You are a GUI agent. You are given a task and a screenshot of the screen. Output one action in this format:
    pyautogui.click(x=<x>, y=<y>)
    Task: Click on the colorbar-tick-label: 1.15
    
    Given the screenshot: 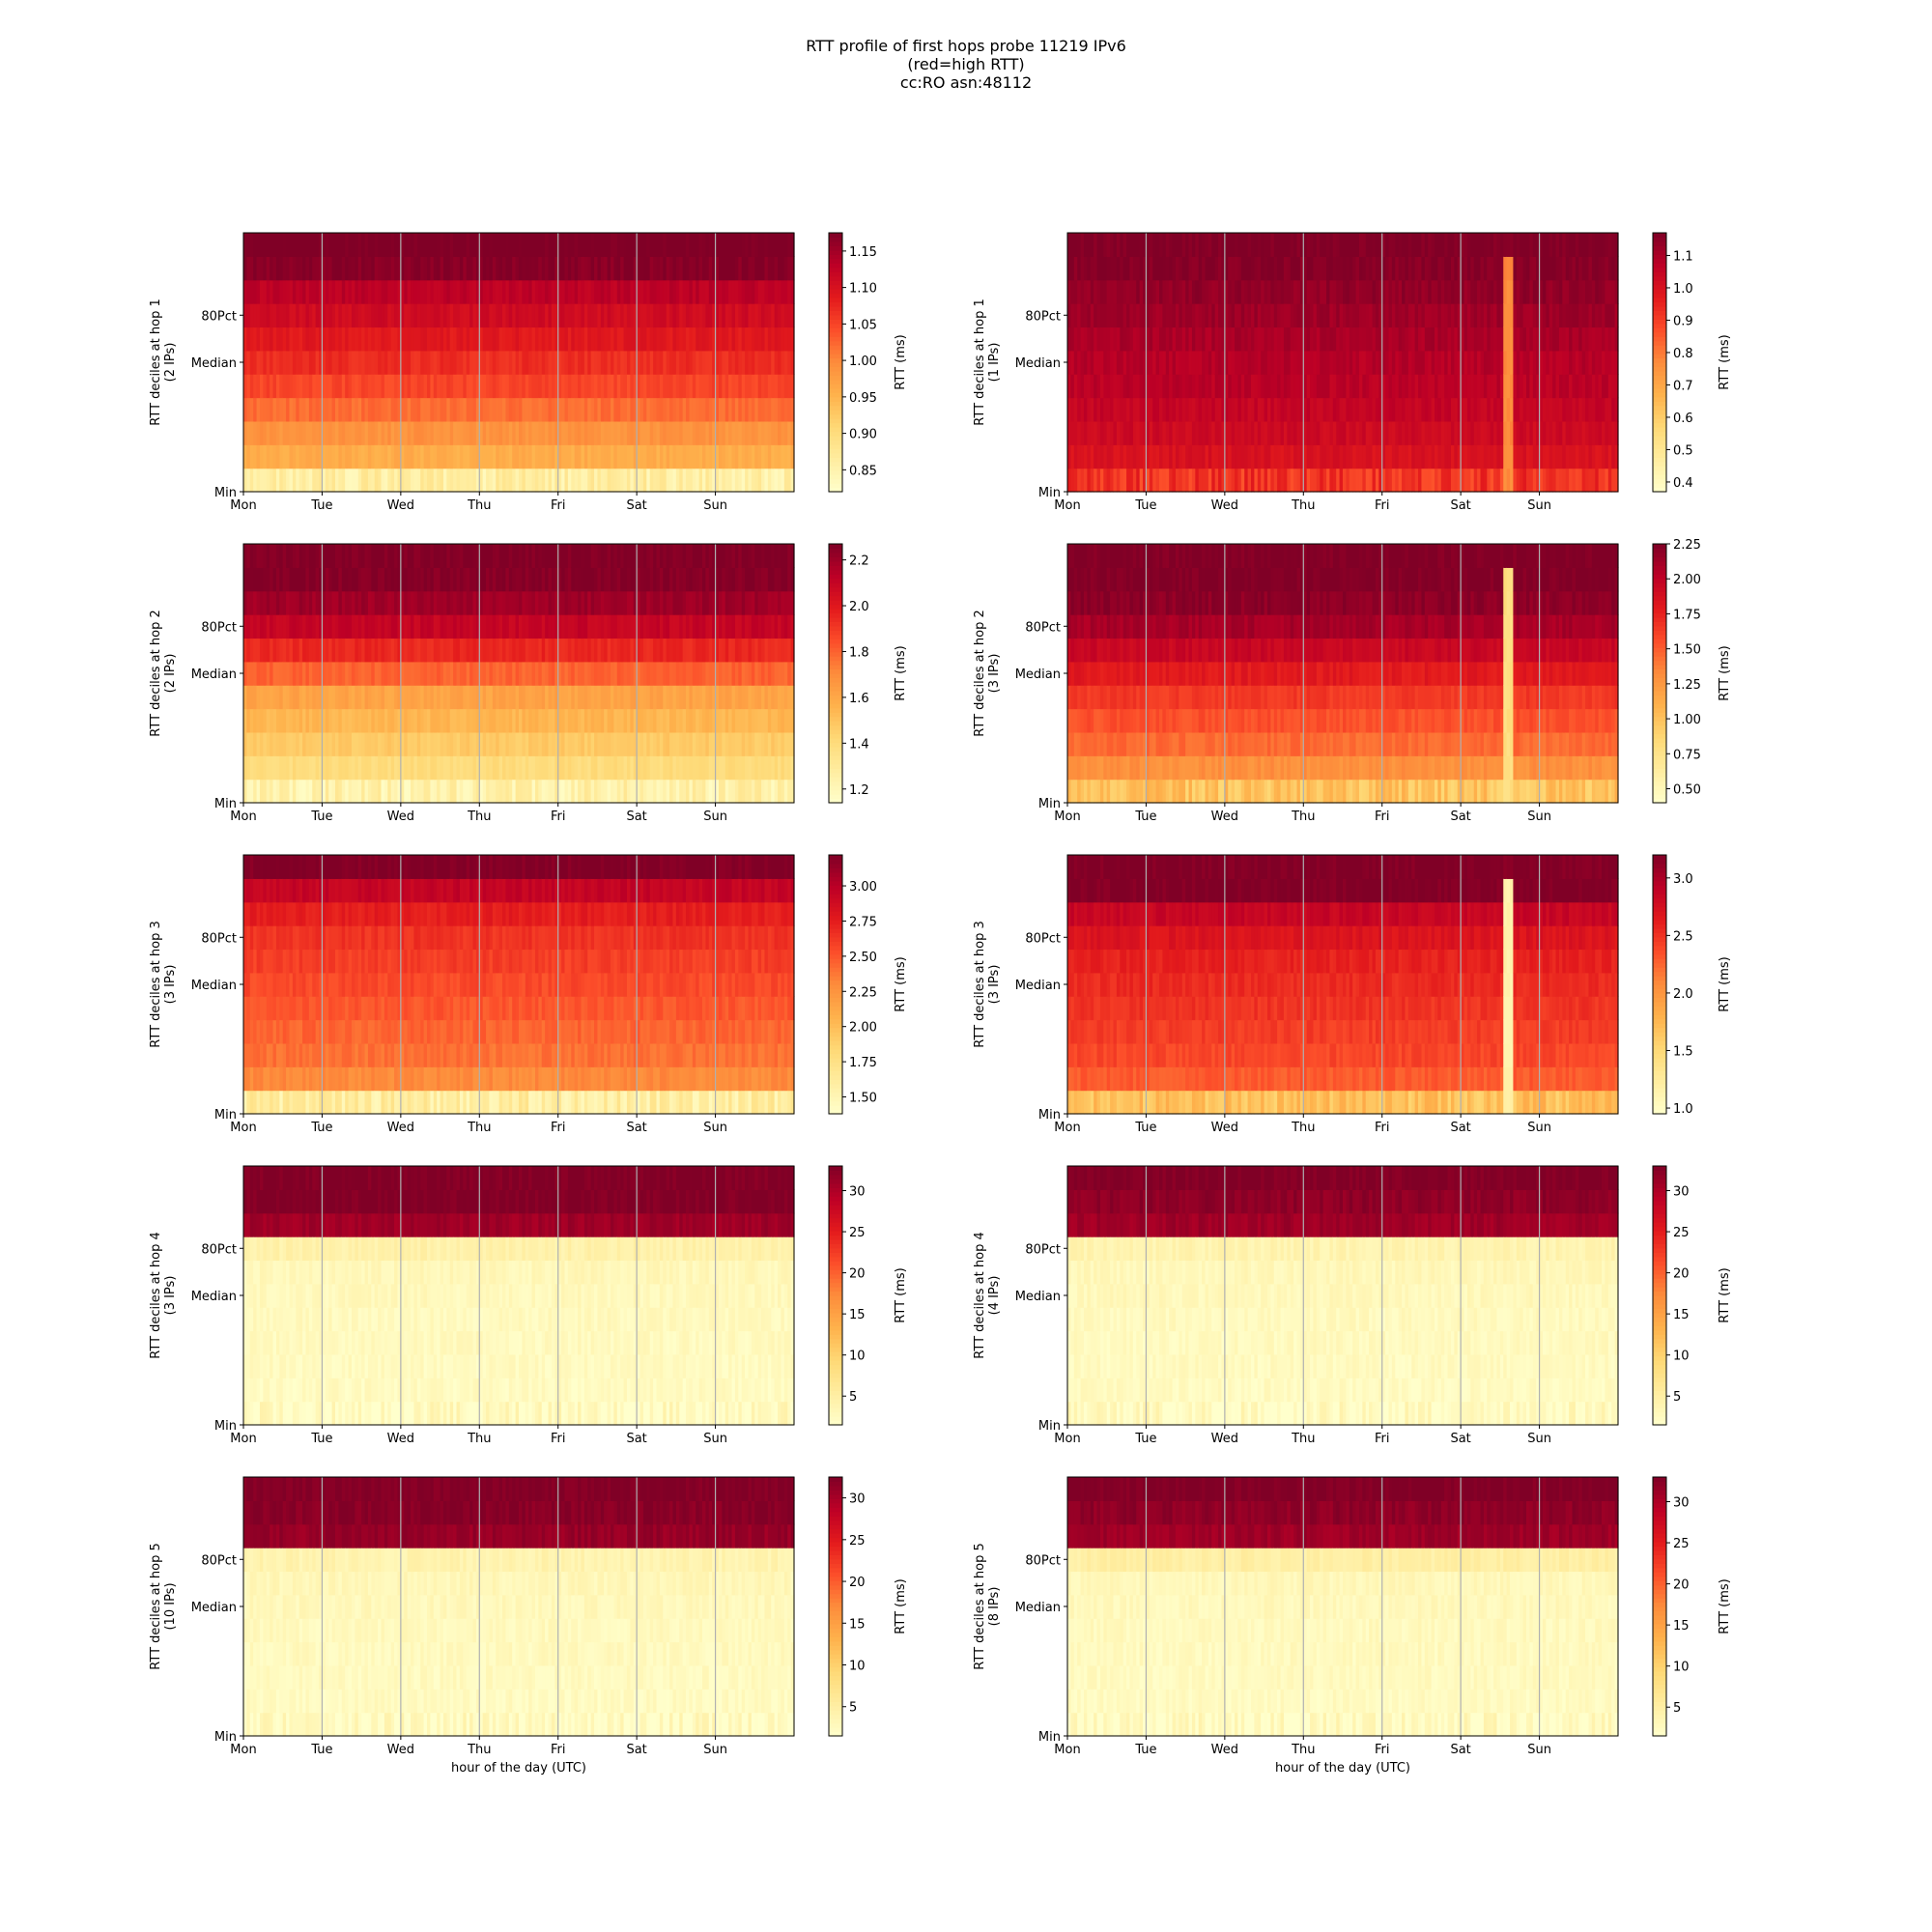 What is the action you would take?
    pyautogui.click(x=863, y=252)
    